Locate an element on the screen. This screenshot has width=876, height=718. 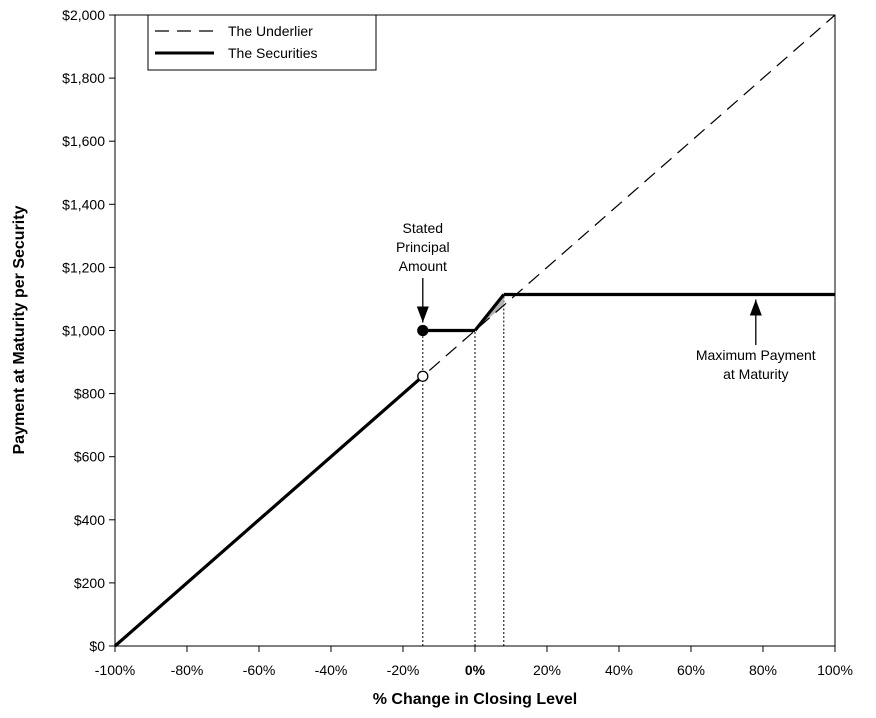
y-axis-title: Payment at Maturity per Security is located at coordinates (19, 329).